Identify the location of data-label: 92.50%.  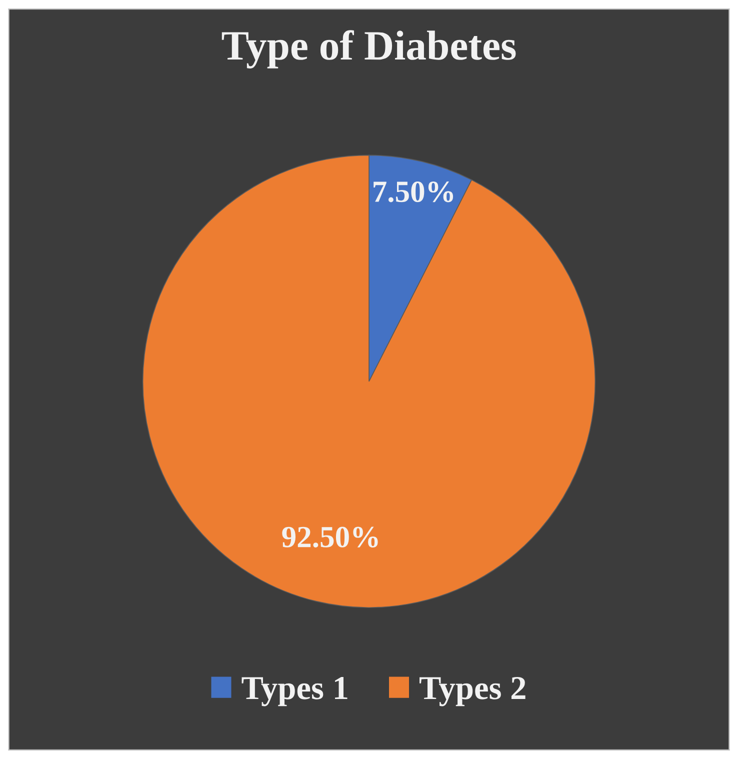
(330, 537).